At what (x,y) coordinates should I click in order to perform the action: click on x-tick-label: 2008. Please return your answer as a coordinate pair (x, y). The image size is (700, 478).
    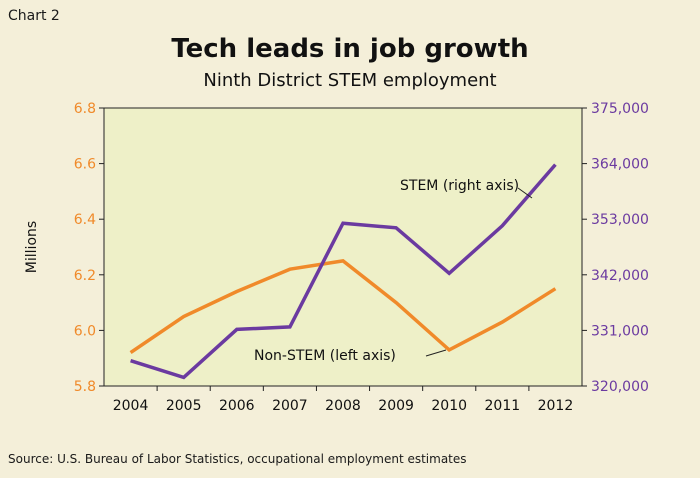
    Looking at the image, I should click on (343, 406).